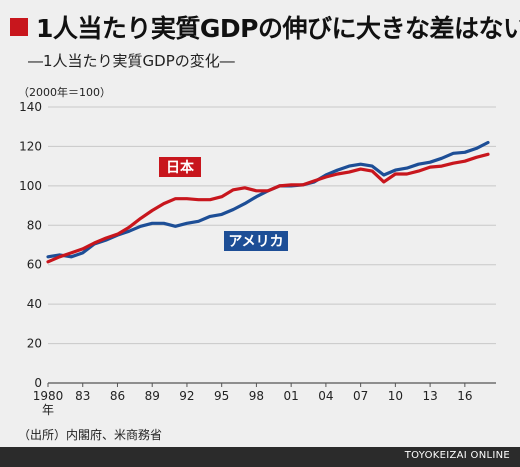 The height and width of the screenshot is (467, 520). What do you see at coordinates (34, 265) in the screenshot?
I see `y-tick-label: 60` at bounding box center [34, 265].